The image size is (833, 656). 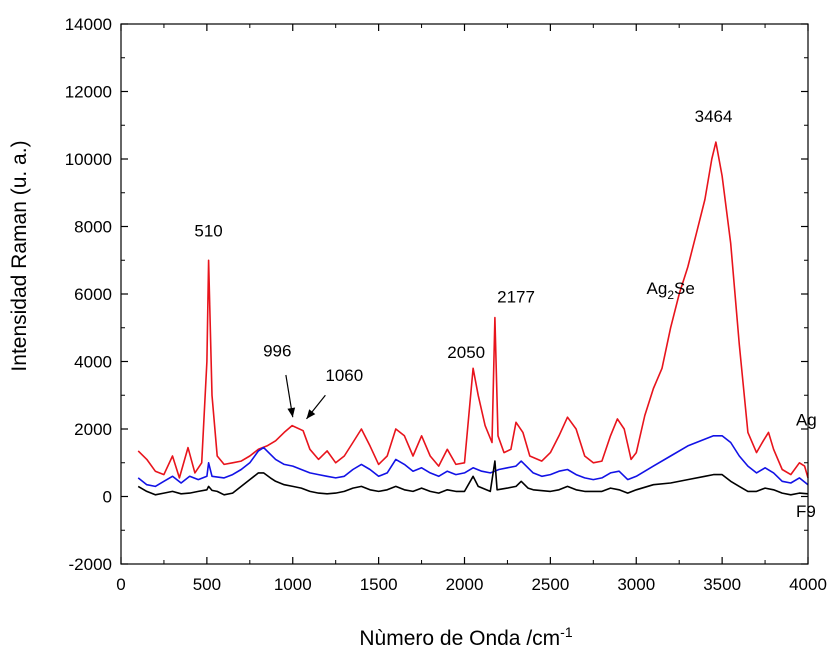 I want to click on series-line-f9, so click(x=473, y=478).